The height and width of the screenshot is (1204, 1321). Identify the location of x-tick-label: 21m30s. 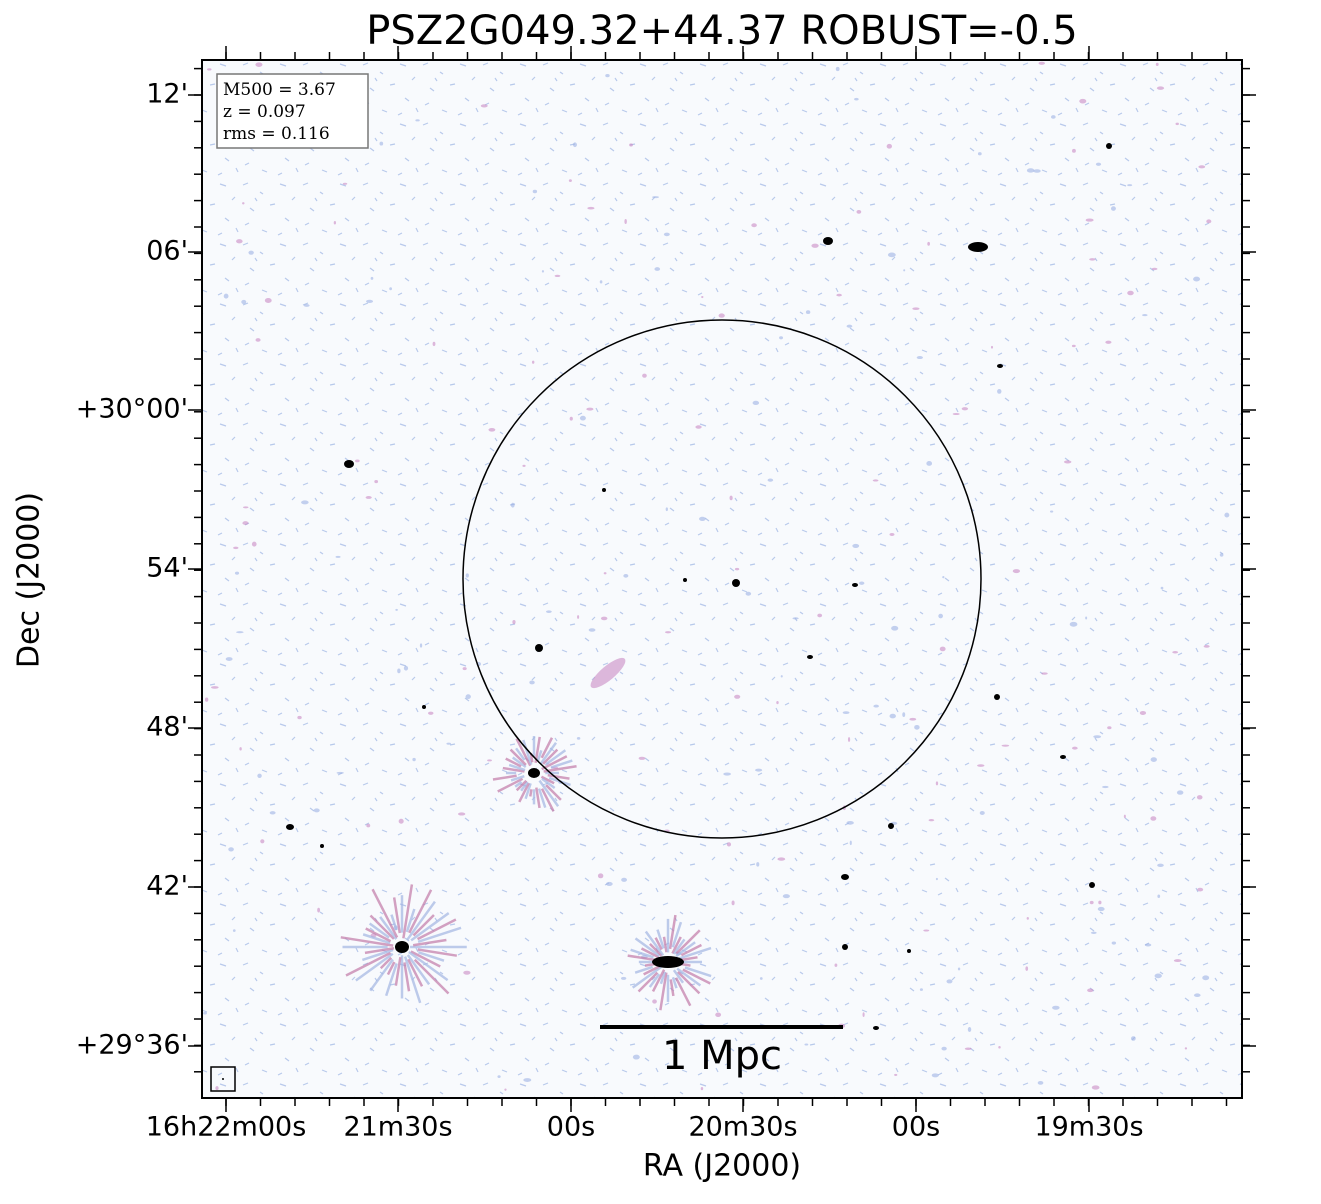
(397, 1127).